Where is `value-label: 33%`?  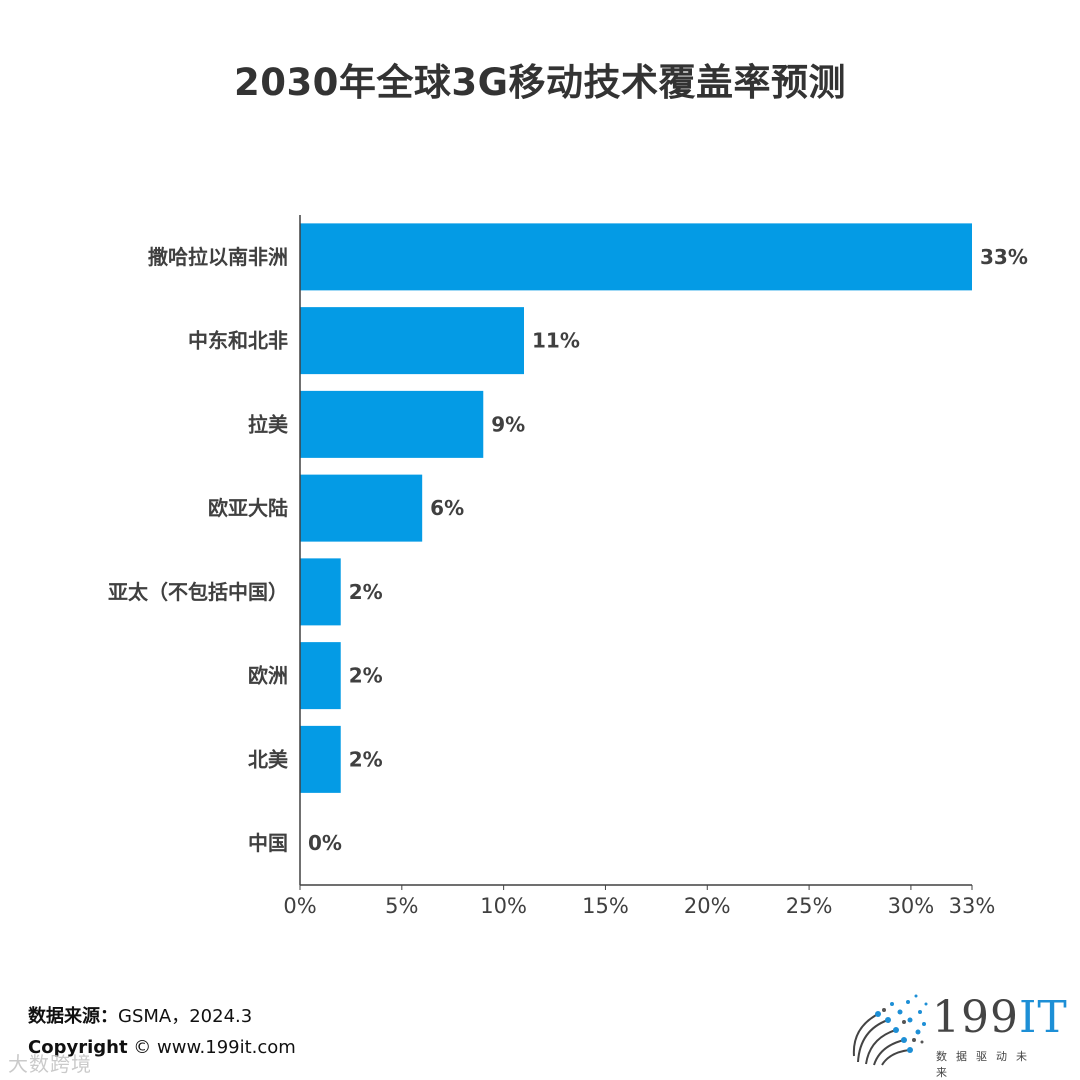 value-label: 33% is located at coordinates (1004, 257).